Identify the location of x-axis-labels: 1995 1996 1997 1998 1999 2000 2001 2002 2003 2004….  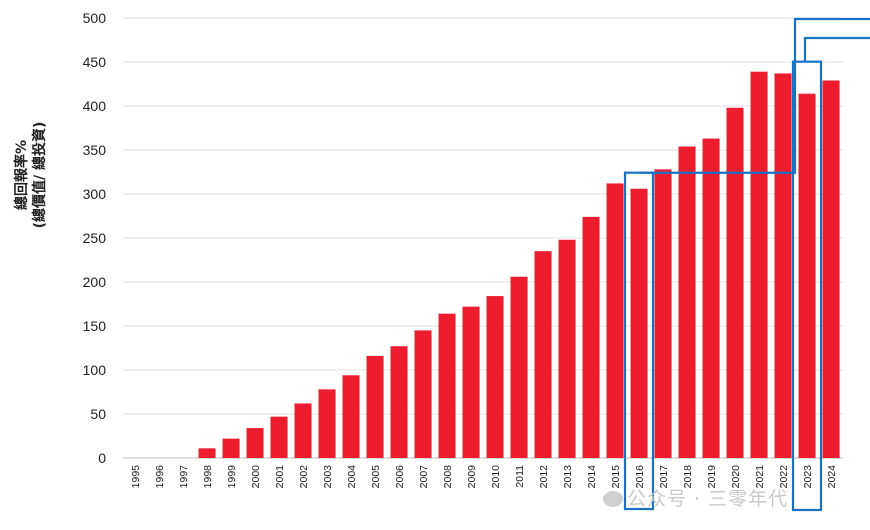
(484, 477).